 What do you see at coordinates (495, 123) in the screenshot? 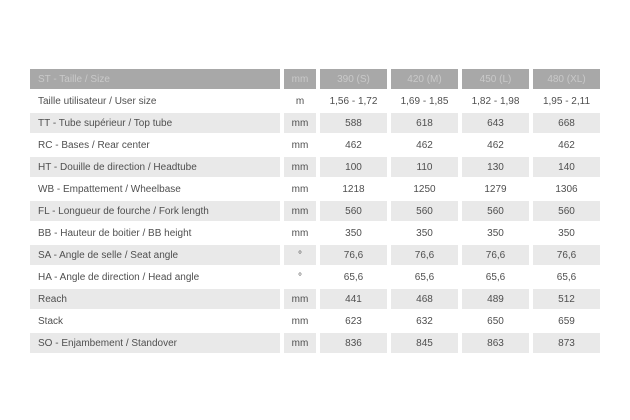
I see `value-cell: 643` at bounding box center [495, 123].